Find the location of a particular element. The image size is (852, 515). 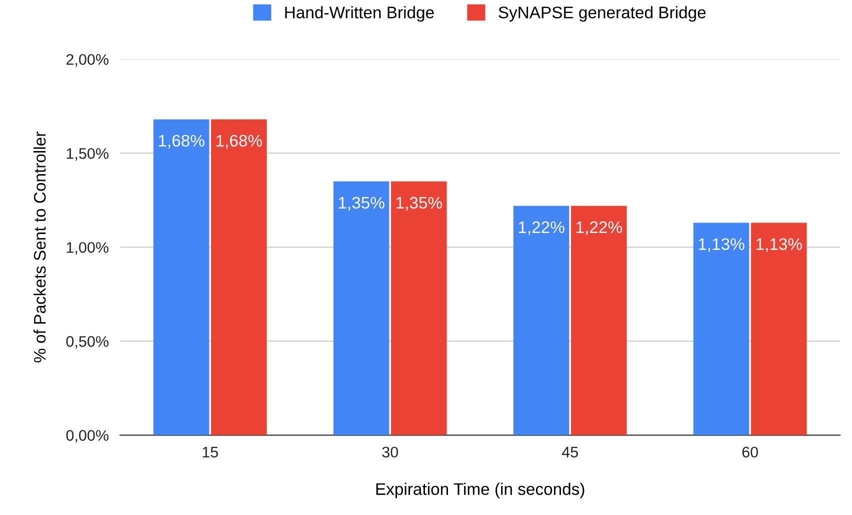

x-tick-label: 60 is located at coordinates (750, 452).